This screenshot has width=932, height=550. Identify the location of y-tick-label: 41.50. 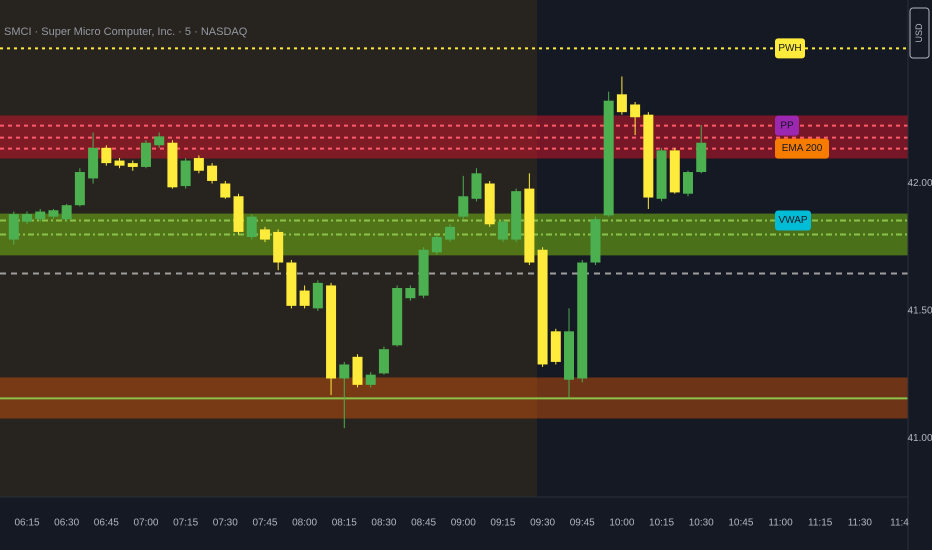
(919, 311).